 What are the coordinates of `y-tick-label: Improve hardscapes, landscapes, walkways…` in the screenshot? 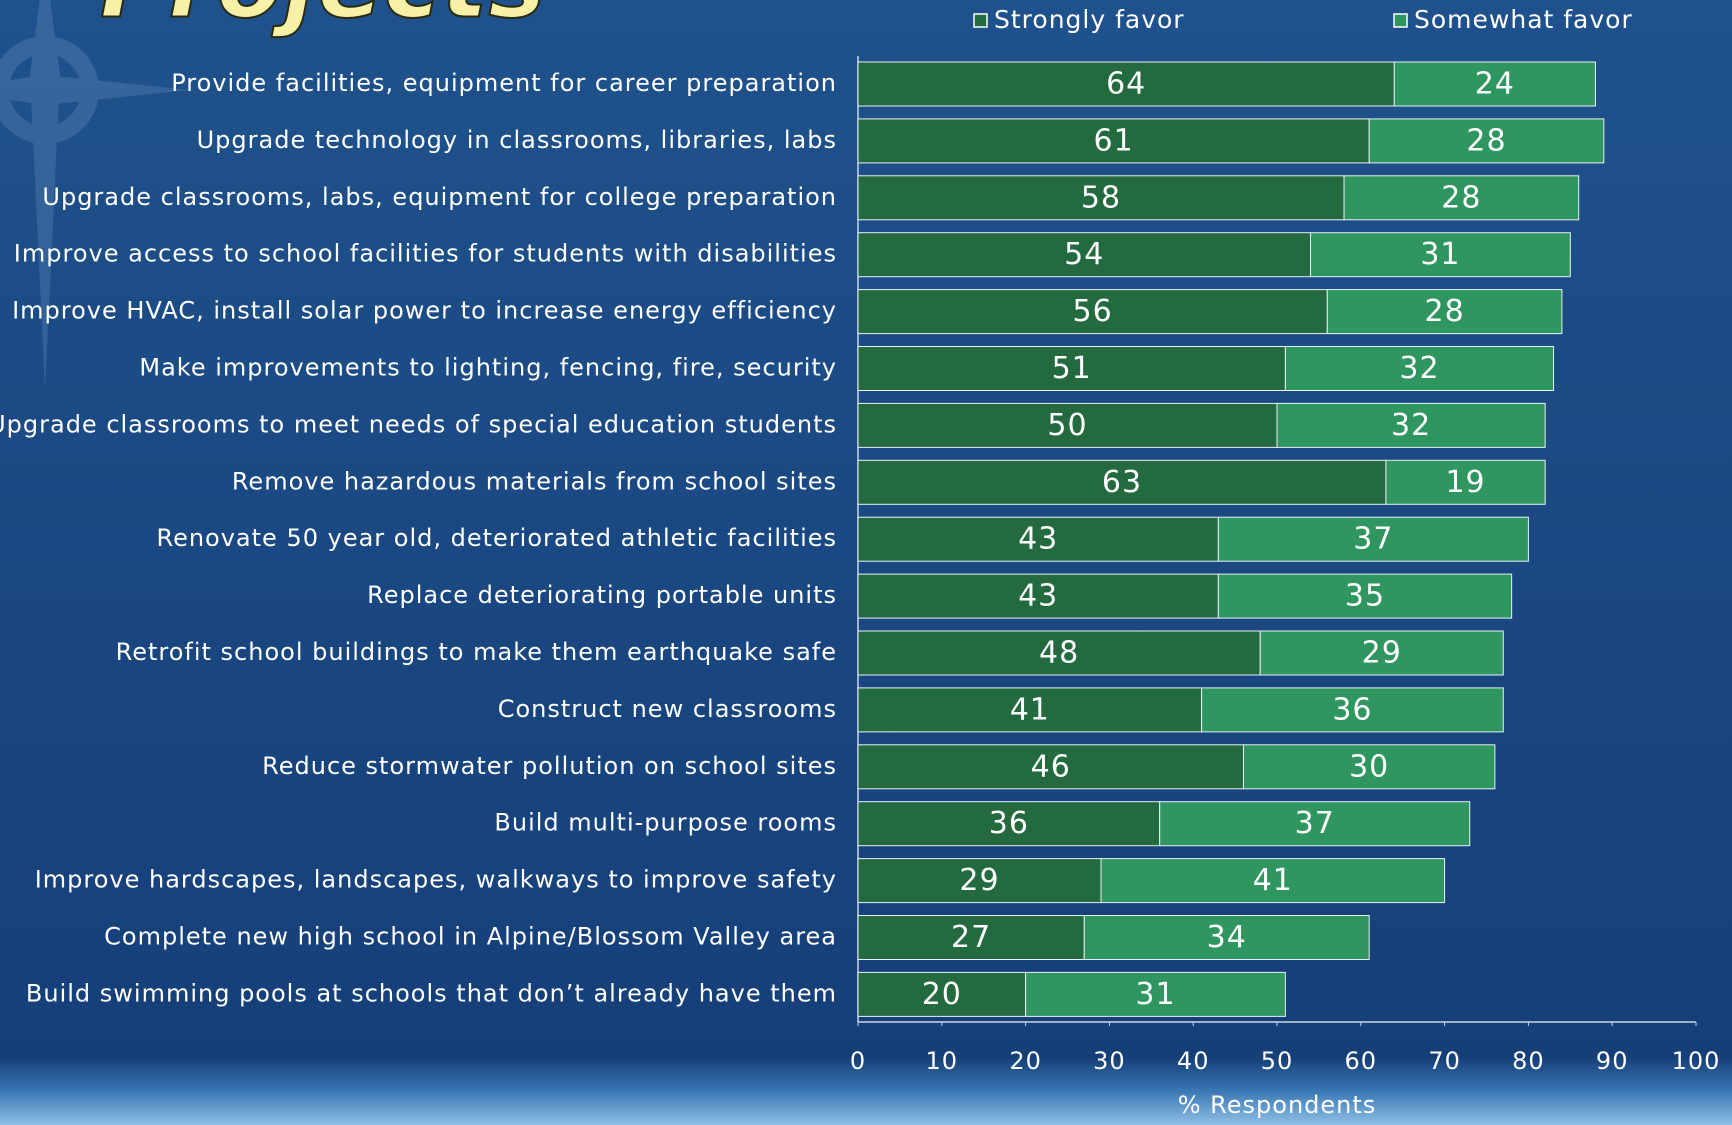 It's located at (436, 880).